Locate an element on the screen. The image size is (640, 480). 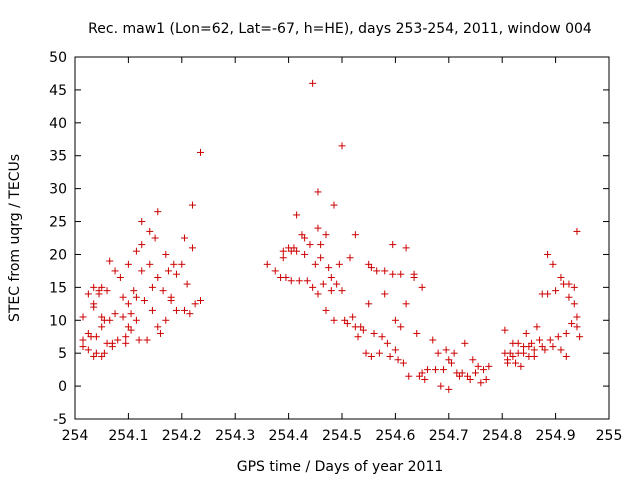
y-tick-label: 40 is located at coordinates (58, 124).